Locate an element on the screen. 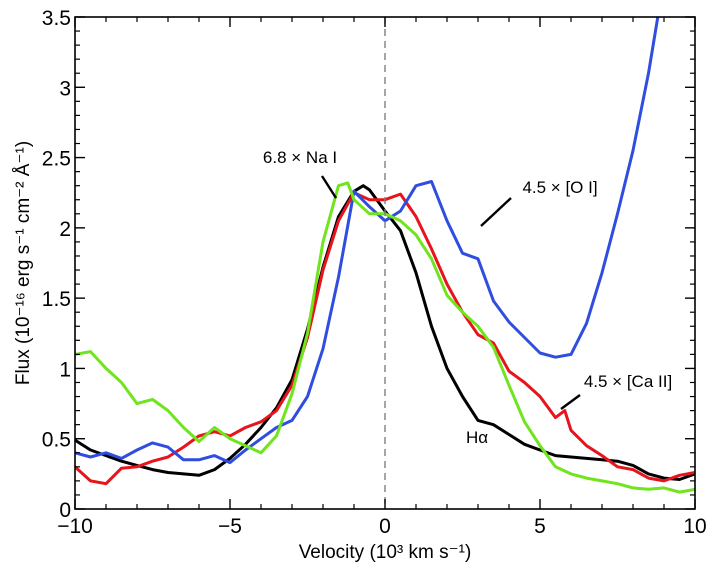 This screenshot has height=568, width=716. x-tick-label: 5 is located at coordinates (540, 526).